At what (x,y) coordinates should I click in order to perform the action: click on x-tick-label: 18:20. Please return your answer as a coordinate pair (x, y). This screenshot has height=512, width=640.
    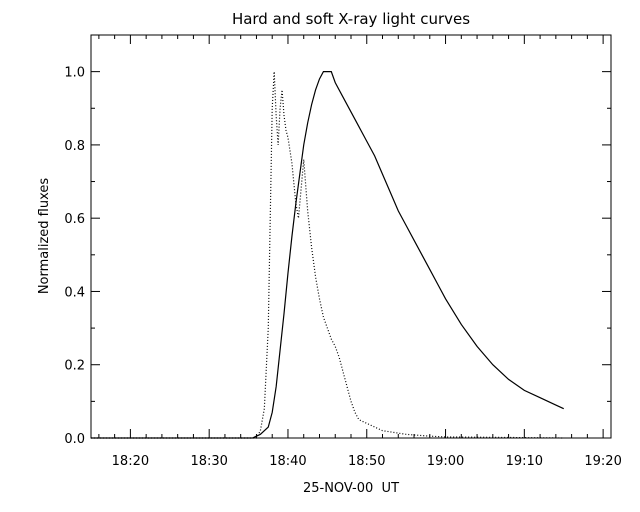
    Looking at the image, I should click on (130, 461).